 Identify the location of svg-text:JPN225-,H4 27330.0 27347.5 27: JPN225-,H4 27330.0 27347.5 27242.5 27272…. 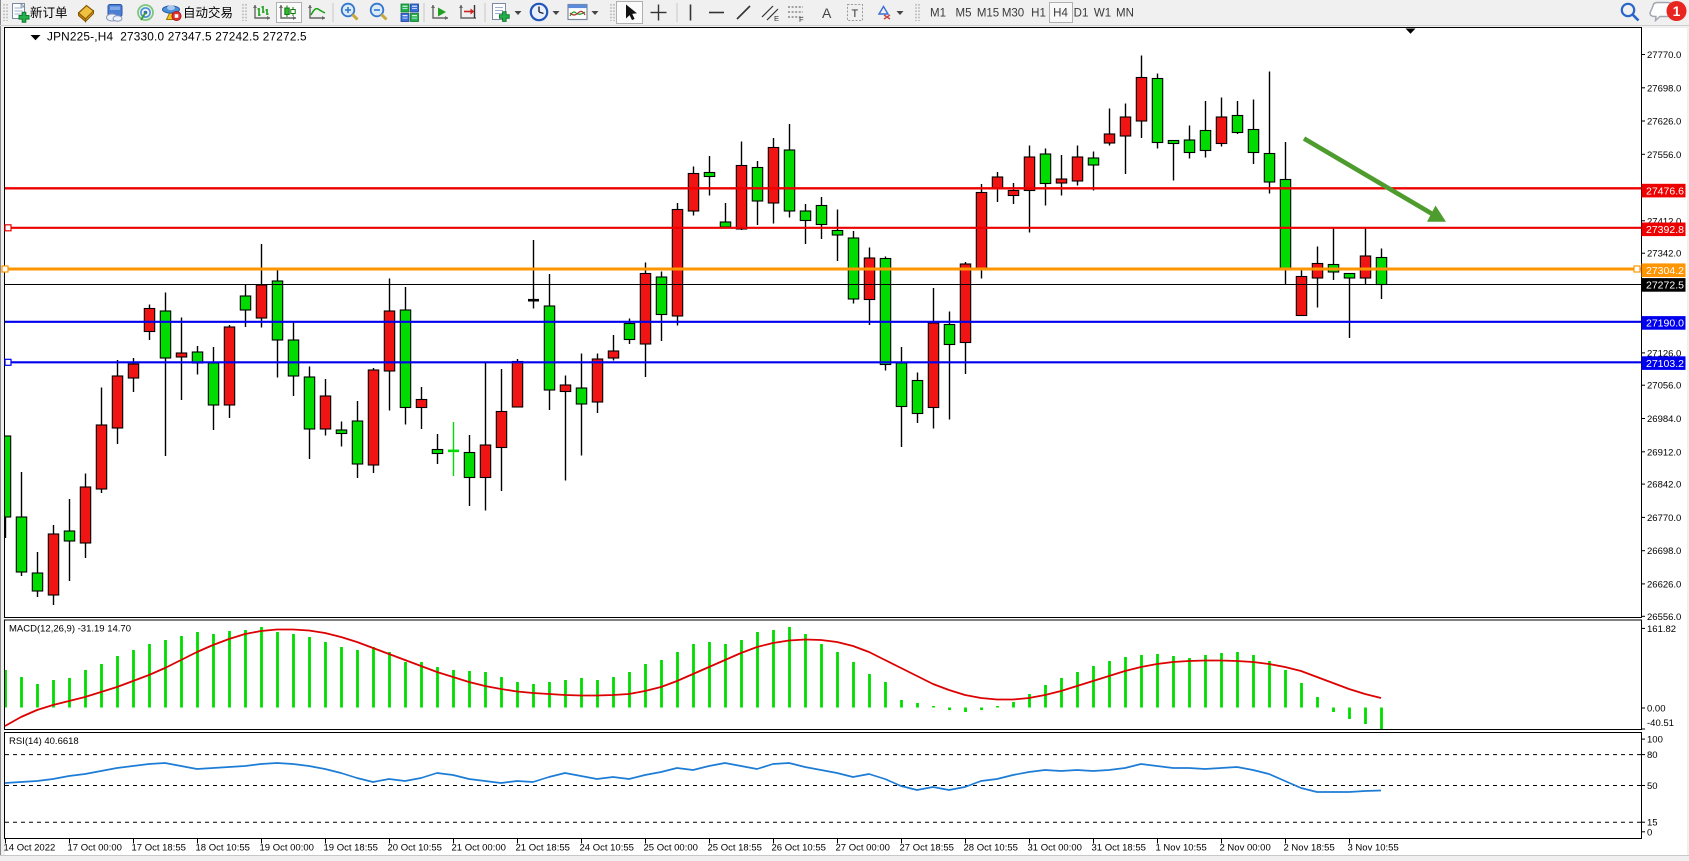
(177, 37).